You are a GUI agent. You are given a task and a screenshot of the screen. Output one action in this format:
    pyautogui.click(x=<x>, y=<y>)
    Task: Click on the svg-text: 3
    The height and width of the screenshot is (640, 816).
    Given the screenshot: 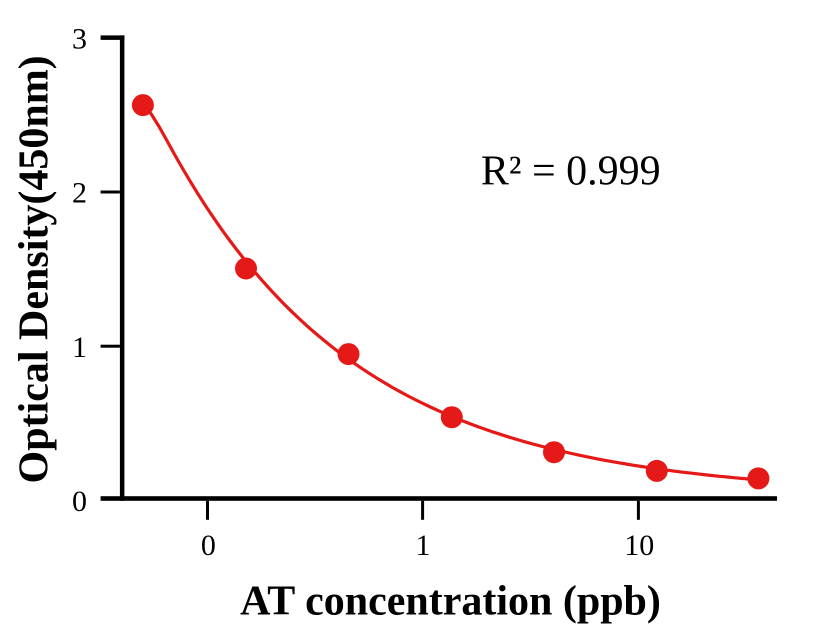 What is the action you would take?
    pyautogui.click(x=79, y=39)
    